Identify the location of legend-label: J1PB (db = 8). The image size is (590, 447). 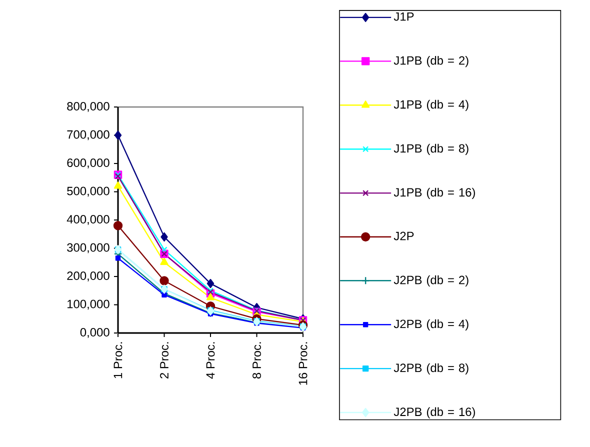
(431, 149).